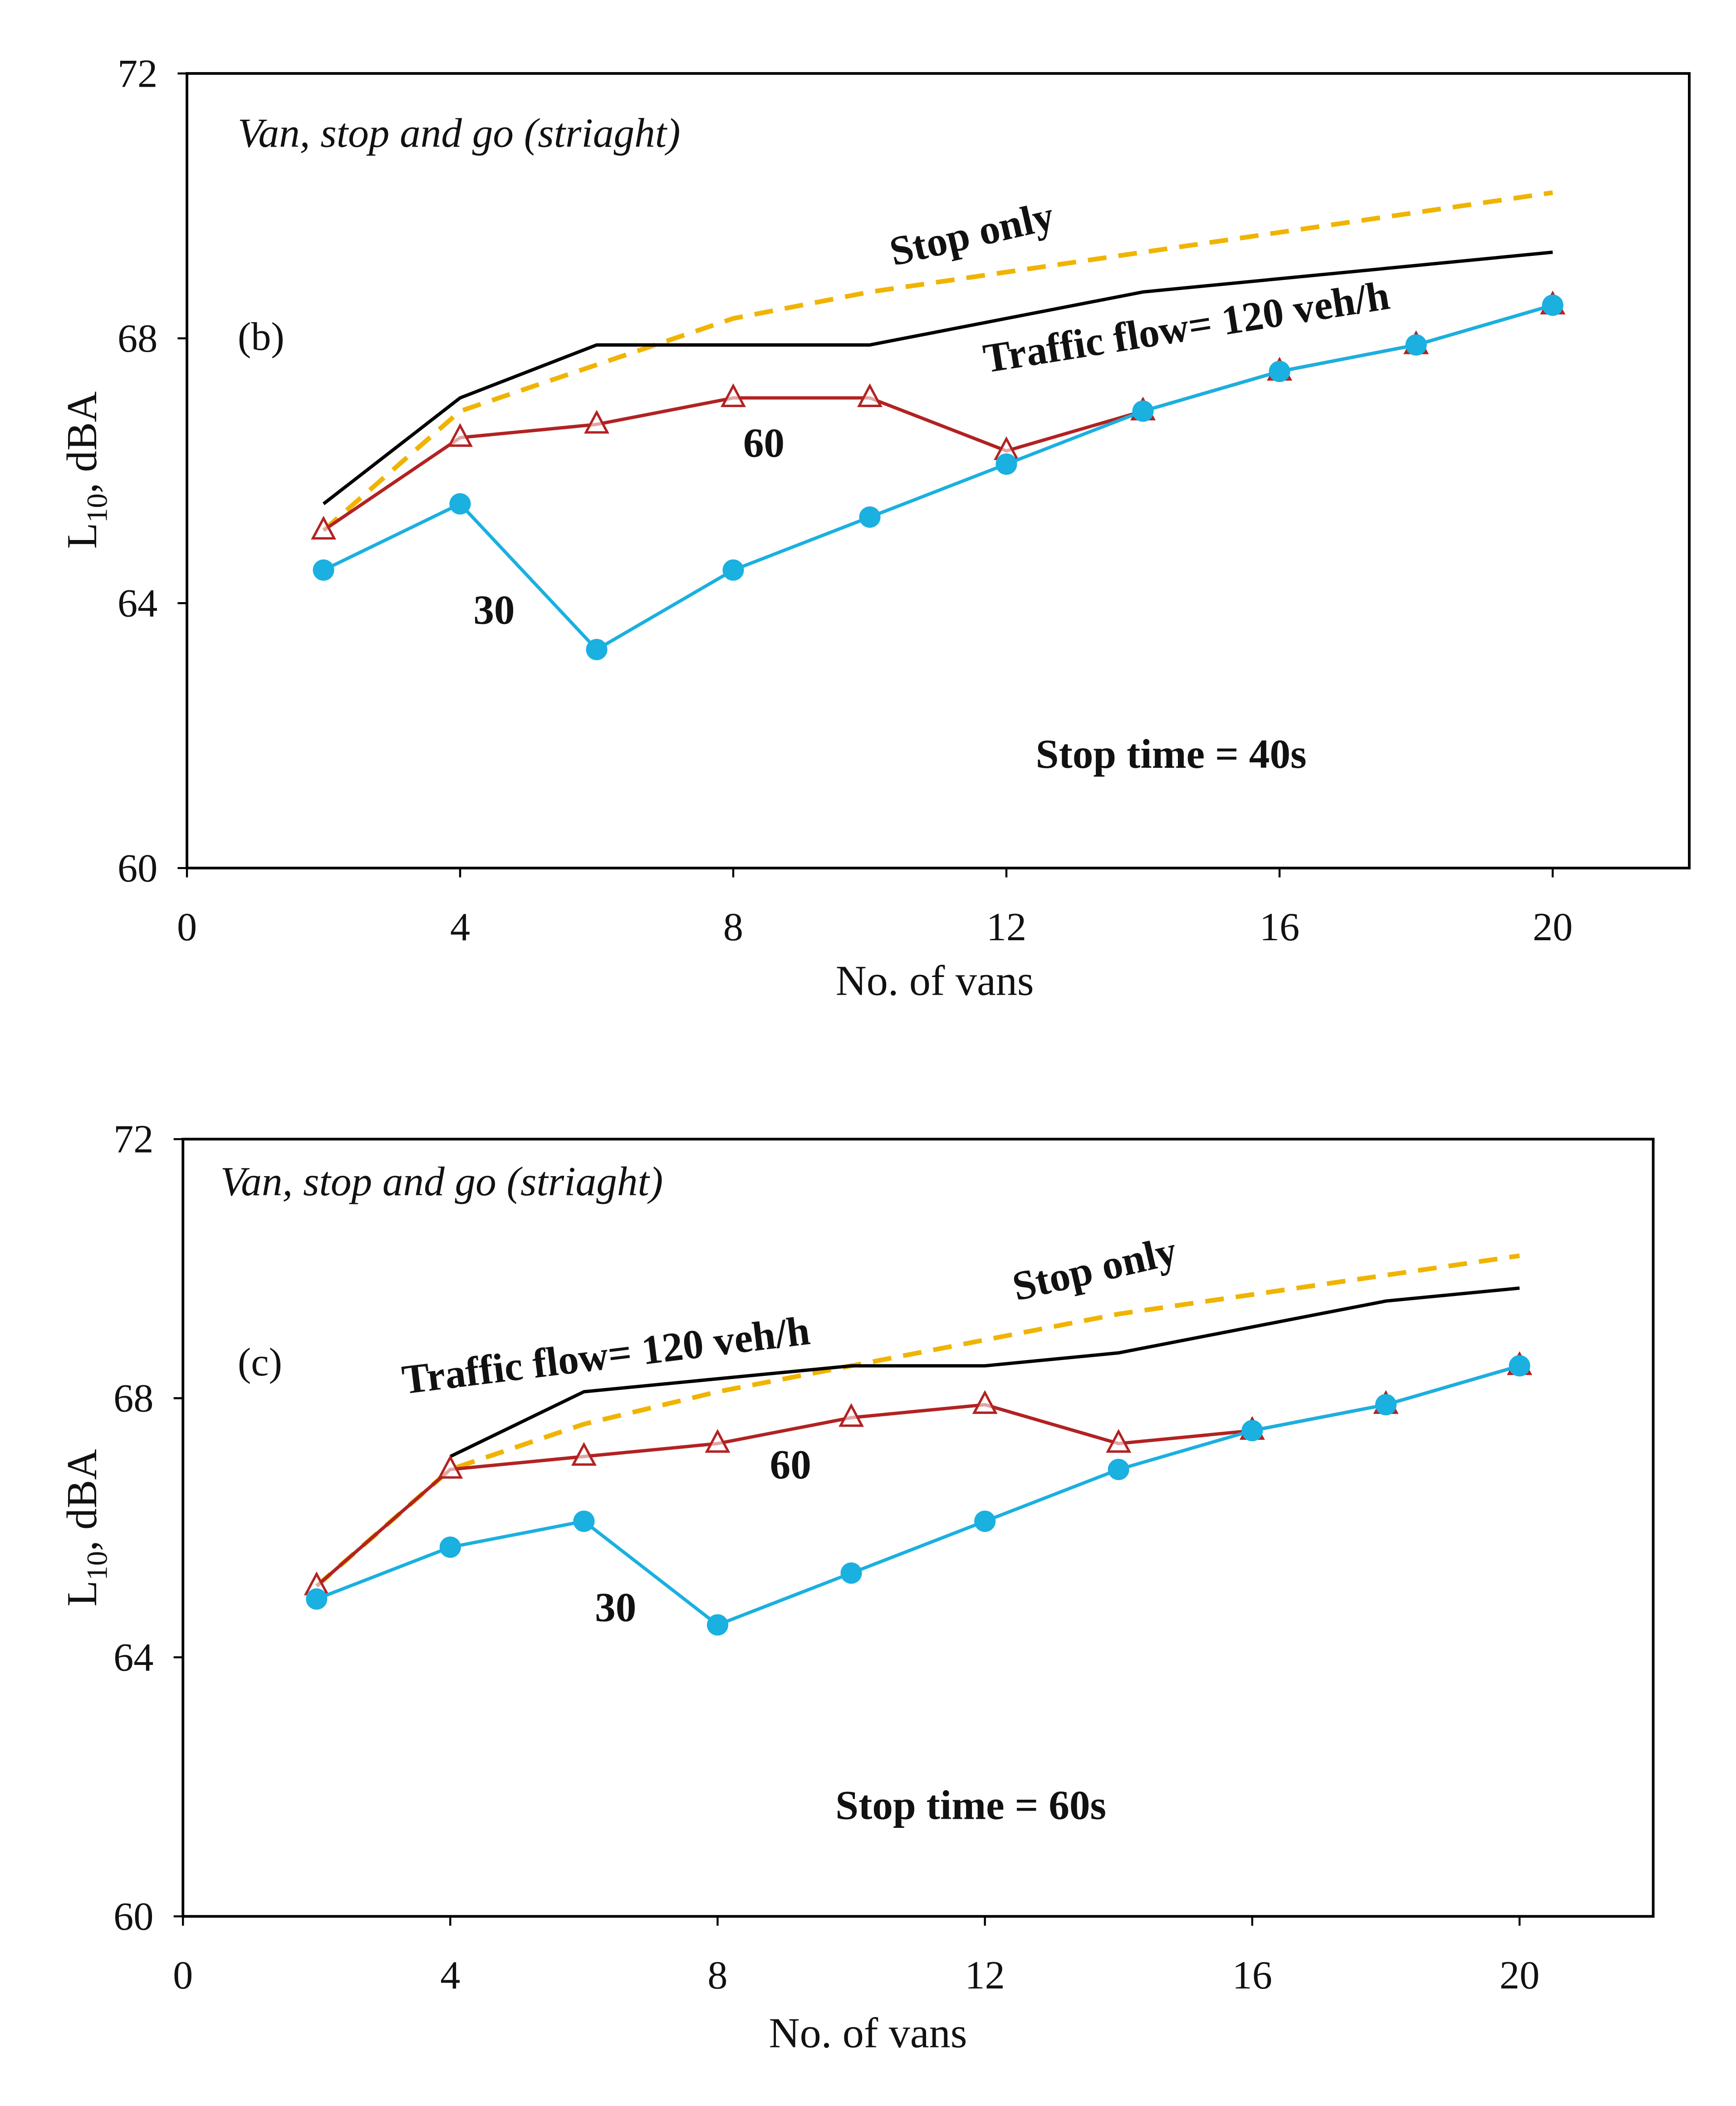 The image size is (1736, 2106). Describe the element at coordinates (261, 336) in the screenshot. I see `panel-label: (b)` at that location.